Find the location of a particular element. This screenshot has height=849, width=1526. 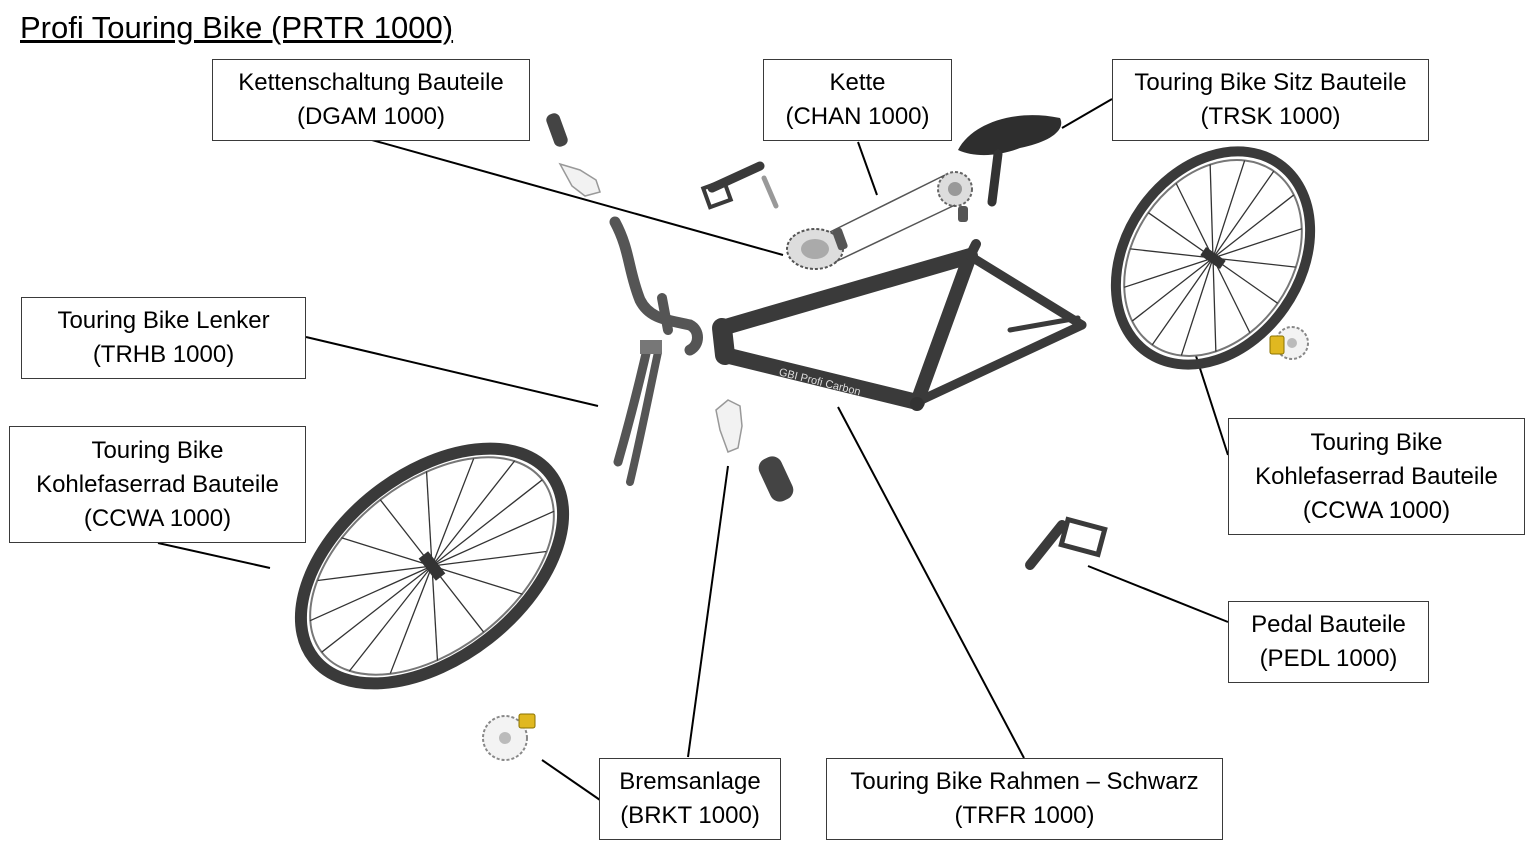

handlebar is located at coordinates (656, 286).